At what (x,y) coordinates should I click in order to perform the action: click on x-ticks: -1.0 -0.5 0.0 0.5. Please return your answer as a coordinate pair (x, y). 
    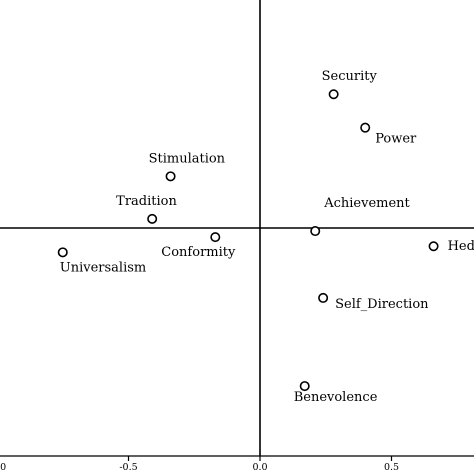
    Looking at the image, I should click on (199, 464).